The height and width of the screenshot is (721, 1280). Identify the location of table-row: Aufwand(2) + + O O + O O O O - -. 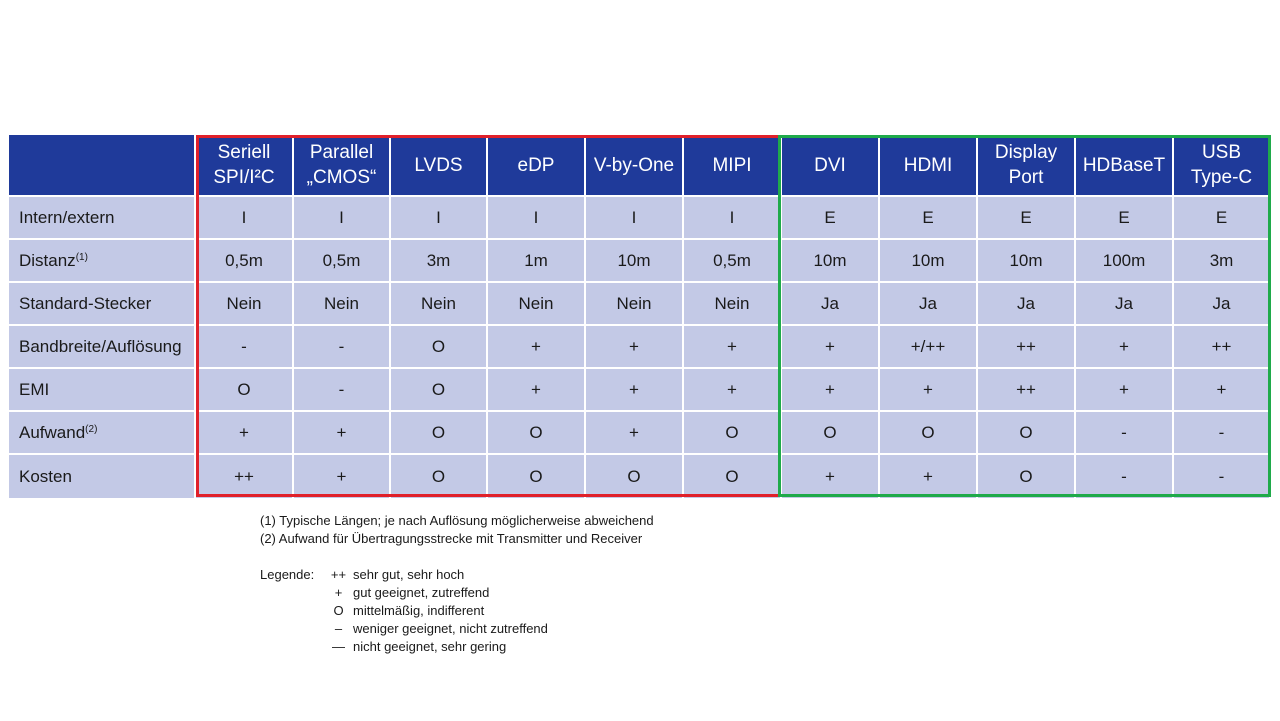
(639, 433).